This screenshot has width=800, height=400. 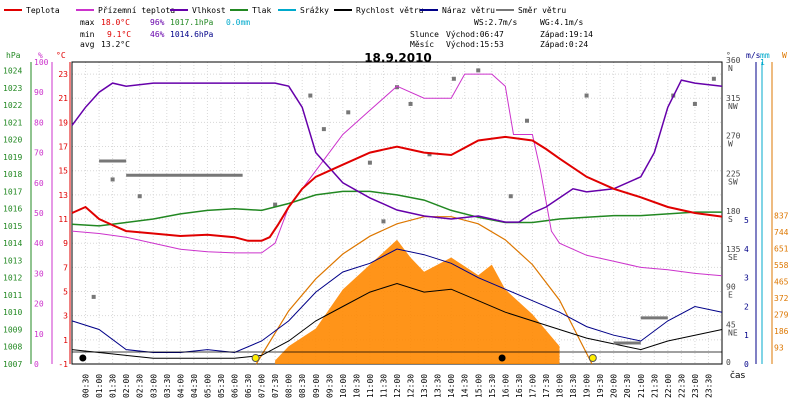 What do you see at coordinates (424, 34) in the screenshot?
I see `stats-sun-label: Slunce` at bounding box center [424, 34].